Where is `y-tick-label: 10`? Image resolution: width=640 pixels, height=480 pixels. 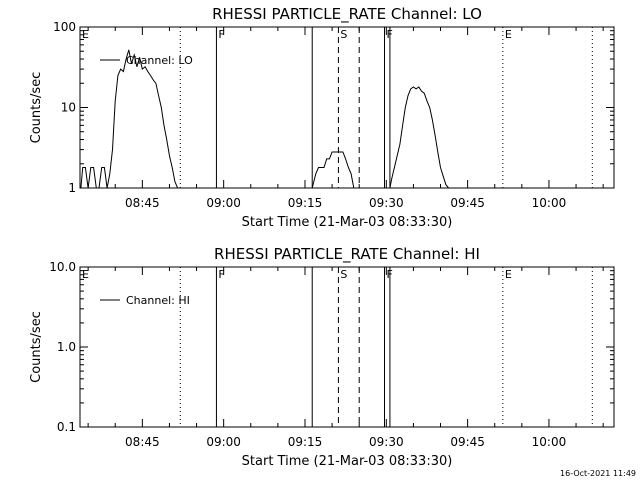 y-tick-label: 10 is located at coordinates (68, 108).